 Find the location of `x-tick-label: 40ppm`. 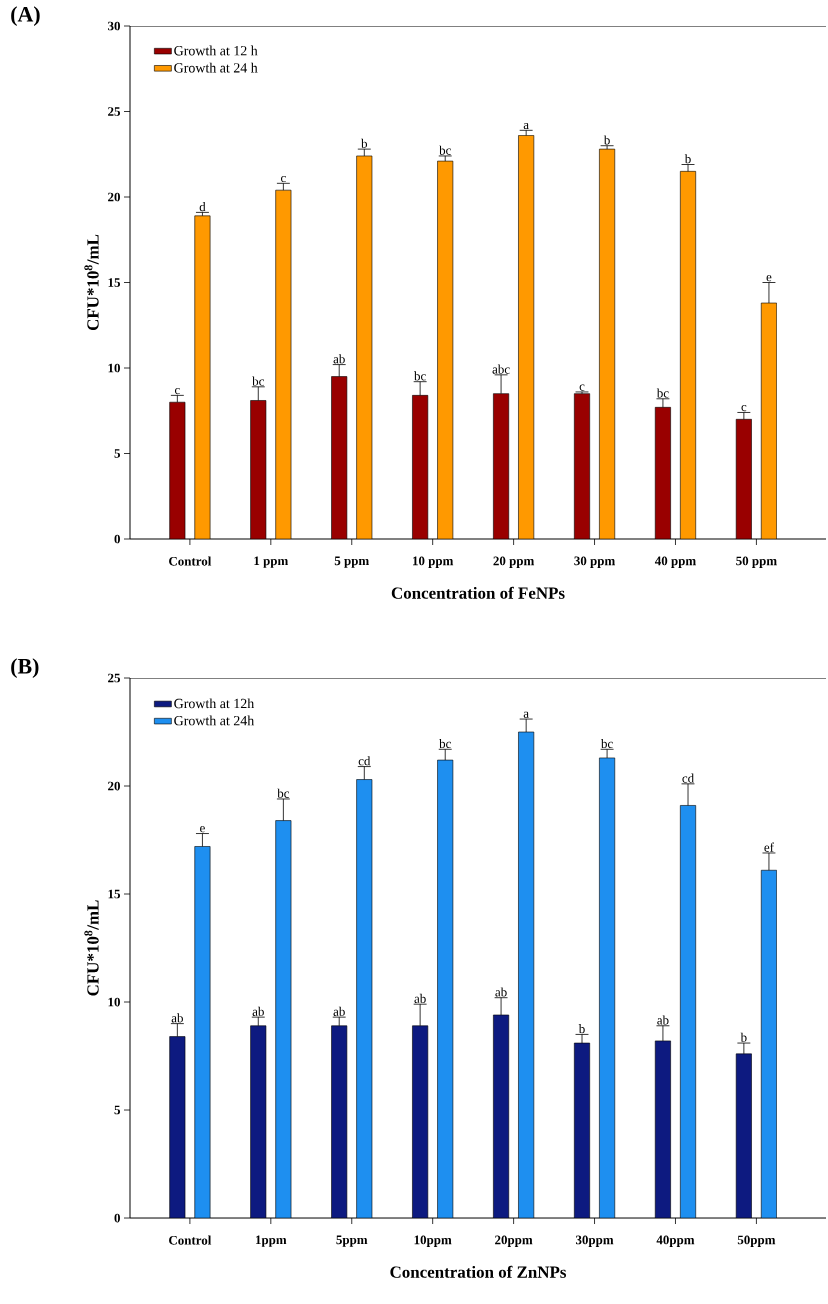

x-tick-label: 40ppm is located at coordinates (675, 1241).